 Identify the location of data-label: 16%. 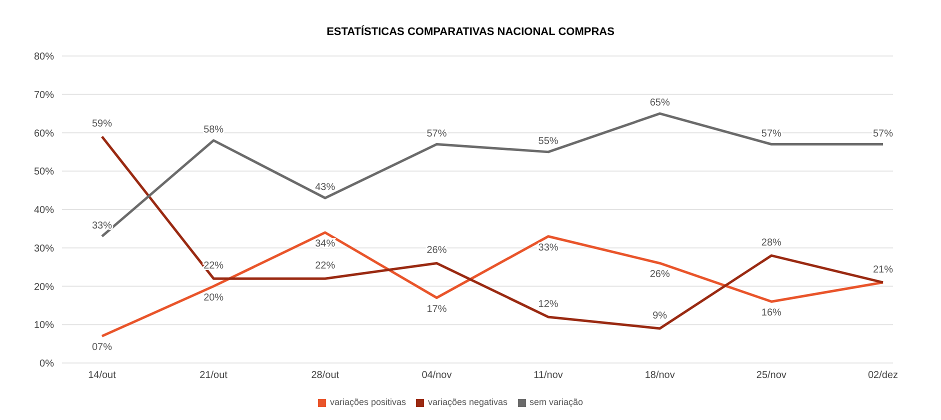
(771, 313).